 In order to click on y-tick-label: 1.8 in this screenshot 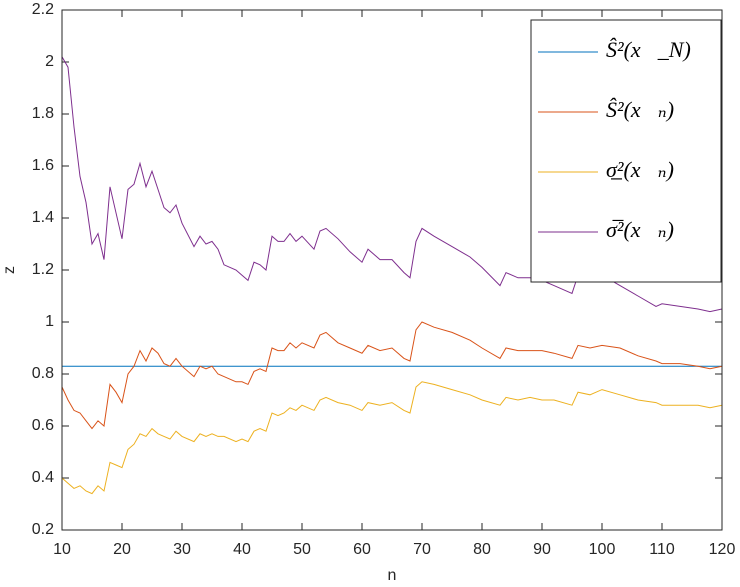, I will do `click(43, 113)`.